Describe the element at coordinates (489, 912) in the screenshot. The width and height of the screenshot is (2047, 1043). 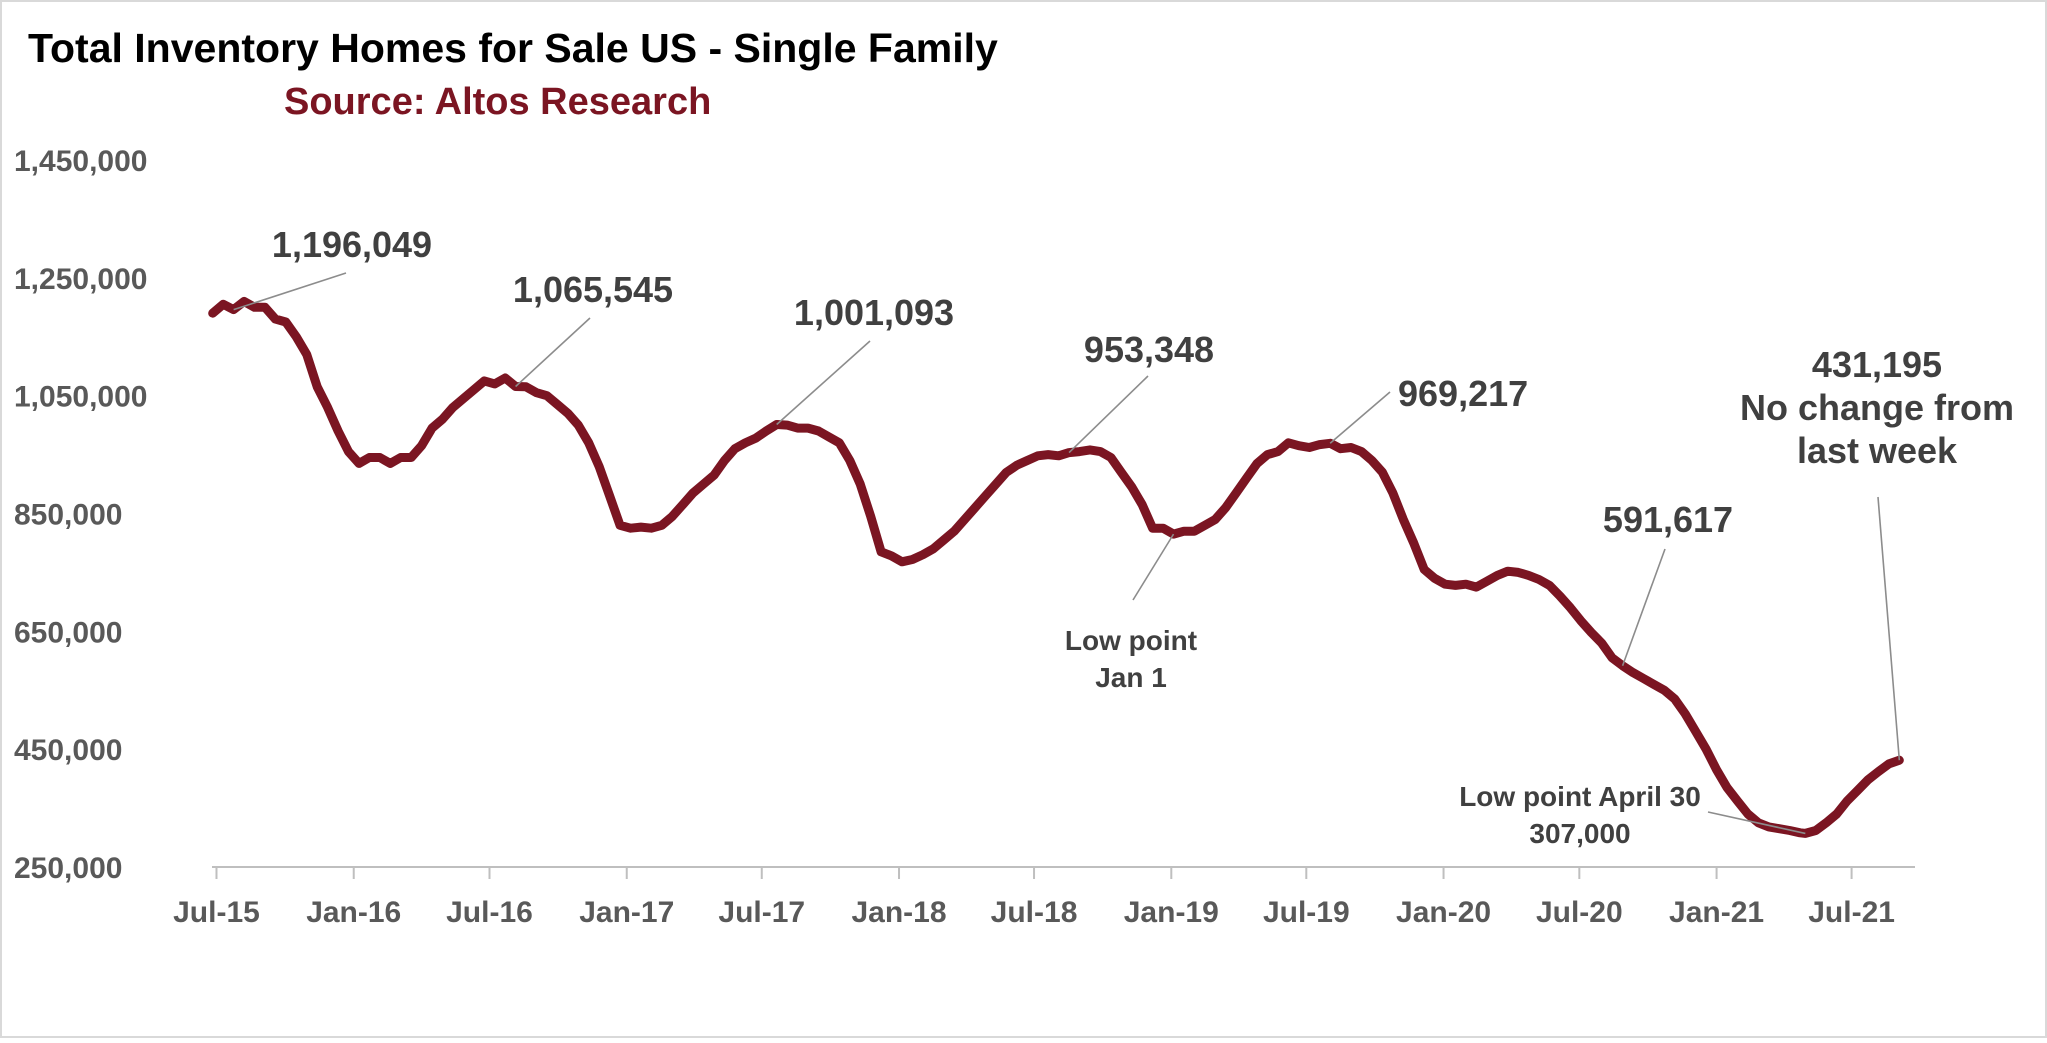
I see `x-tick-label: Jul-16` at that location.